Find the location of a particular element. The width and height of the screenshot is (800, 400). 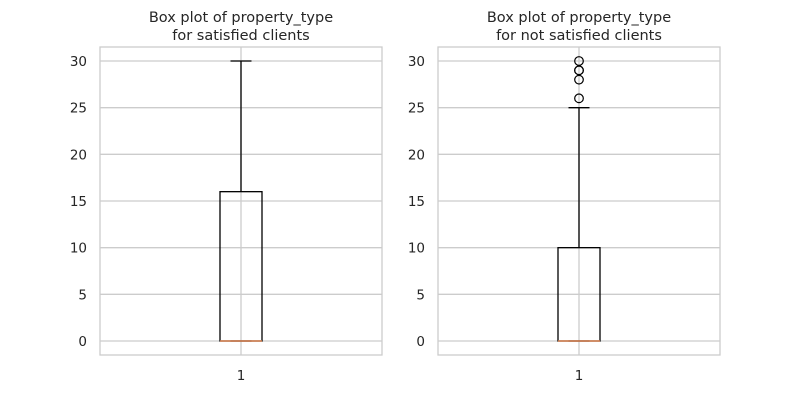

left-ytick-label: 0 is located at coordinates (82, 342).